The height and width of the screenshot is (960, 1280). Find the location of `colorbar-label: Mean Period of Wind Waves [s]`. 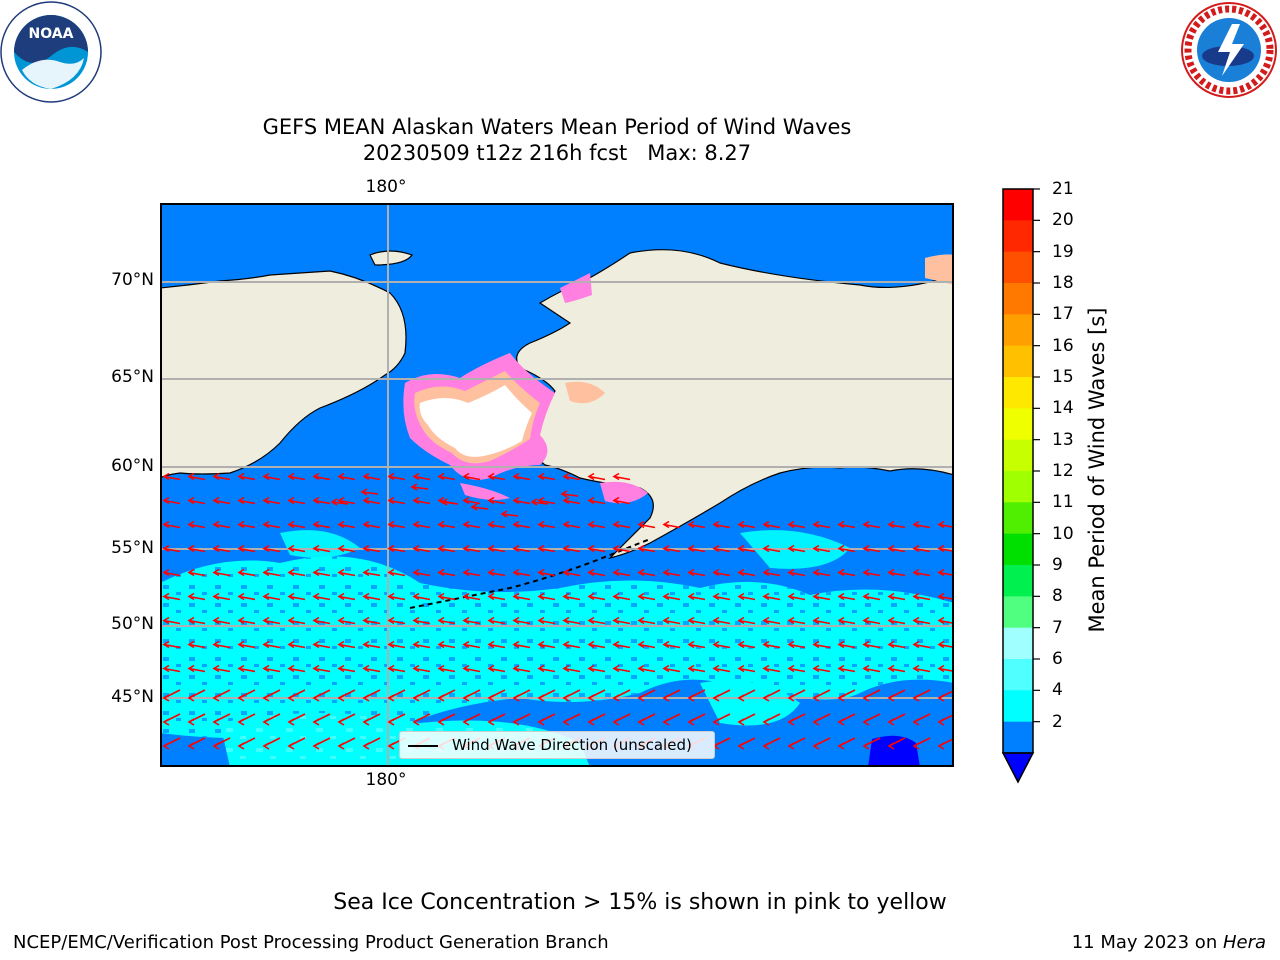

colorbar-label: Mean Period of Wind Waves [s] is located at coordinates (1097, 470).